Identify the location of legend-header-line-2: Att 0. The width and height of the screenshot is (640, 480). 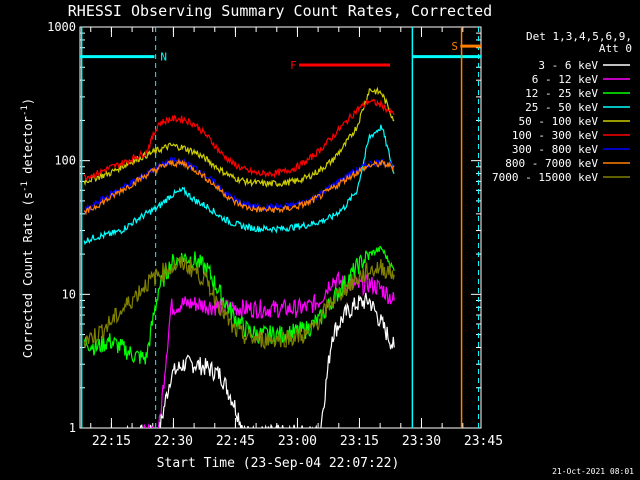
(615, 48).